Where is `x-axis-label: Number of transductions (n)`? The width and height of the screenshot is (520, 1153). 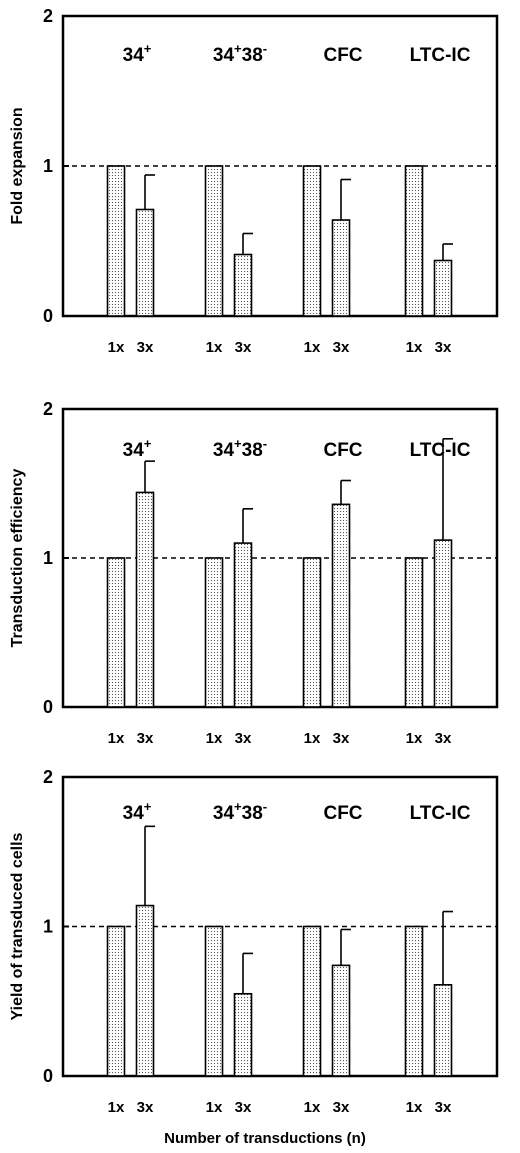
x-axis-label: Number of transductions (n) is located at coordinates (265, 1138).